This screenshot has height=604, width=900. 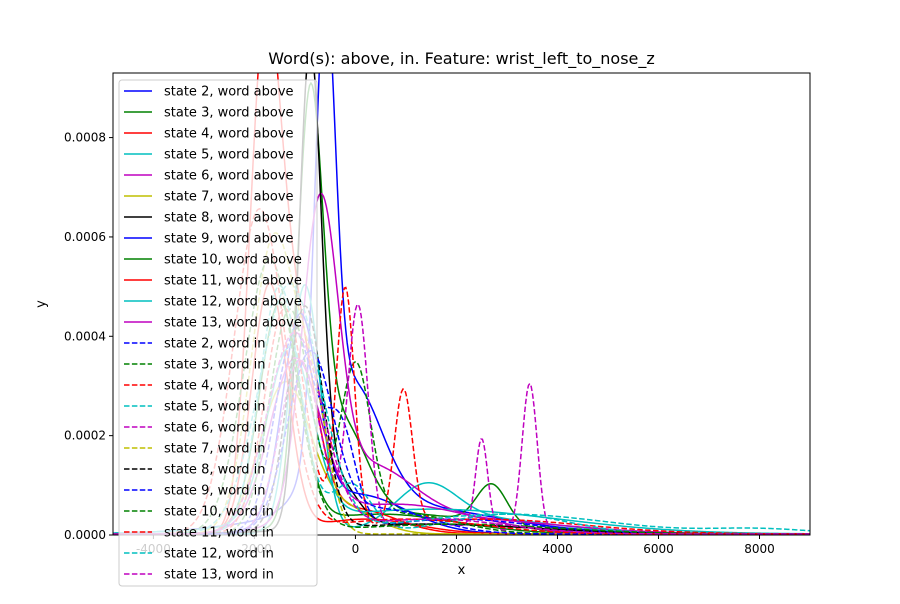 I want to click on y-tick-label: 0.0004, so click(x=85, y=336).